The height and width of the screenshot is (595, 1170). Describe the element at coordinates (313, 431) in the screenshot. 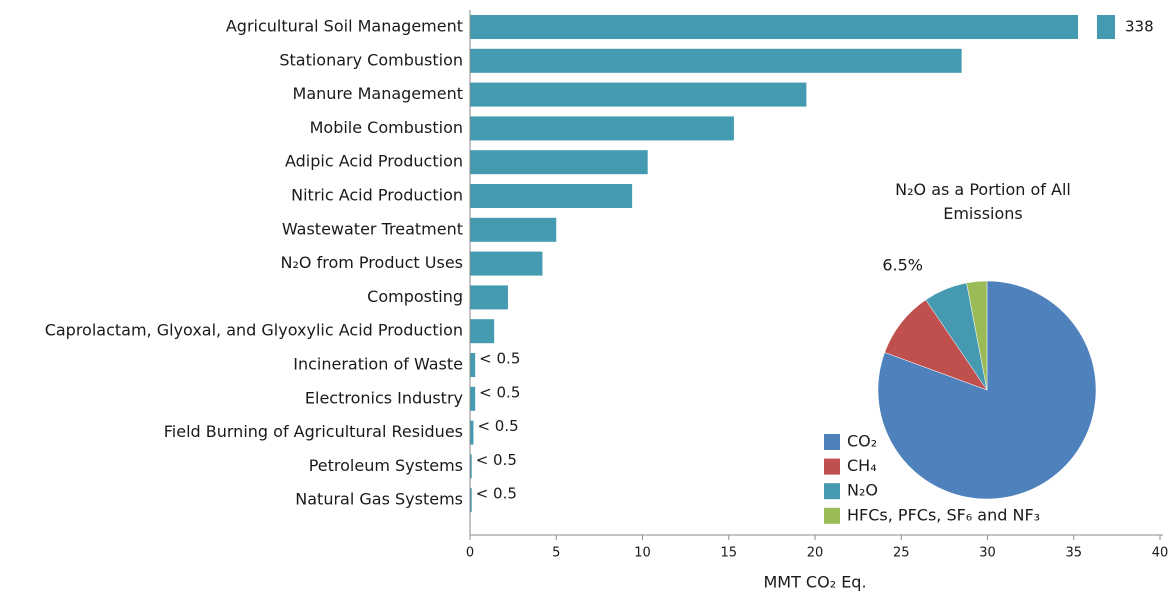

I see `category-label: Field Burning of Agricultural Residues` at that location.